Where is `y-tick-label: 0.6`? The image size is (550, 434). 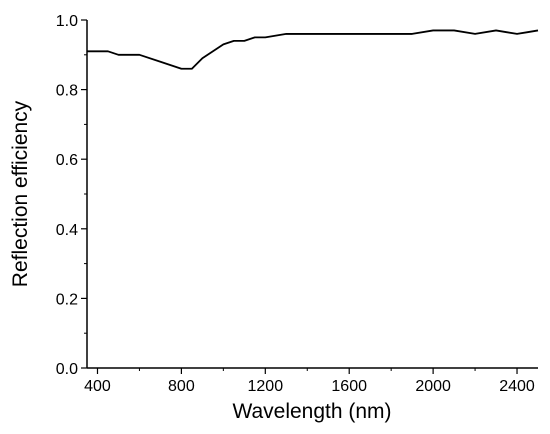
y-tick-label: 0.6 is located at coordinates (67, 160).